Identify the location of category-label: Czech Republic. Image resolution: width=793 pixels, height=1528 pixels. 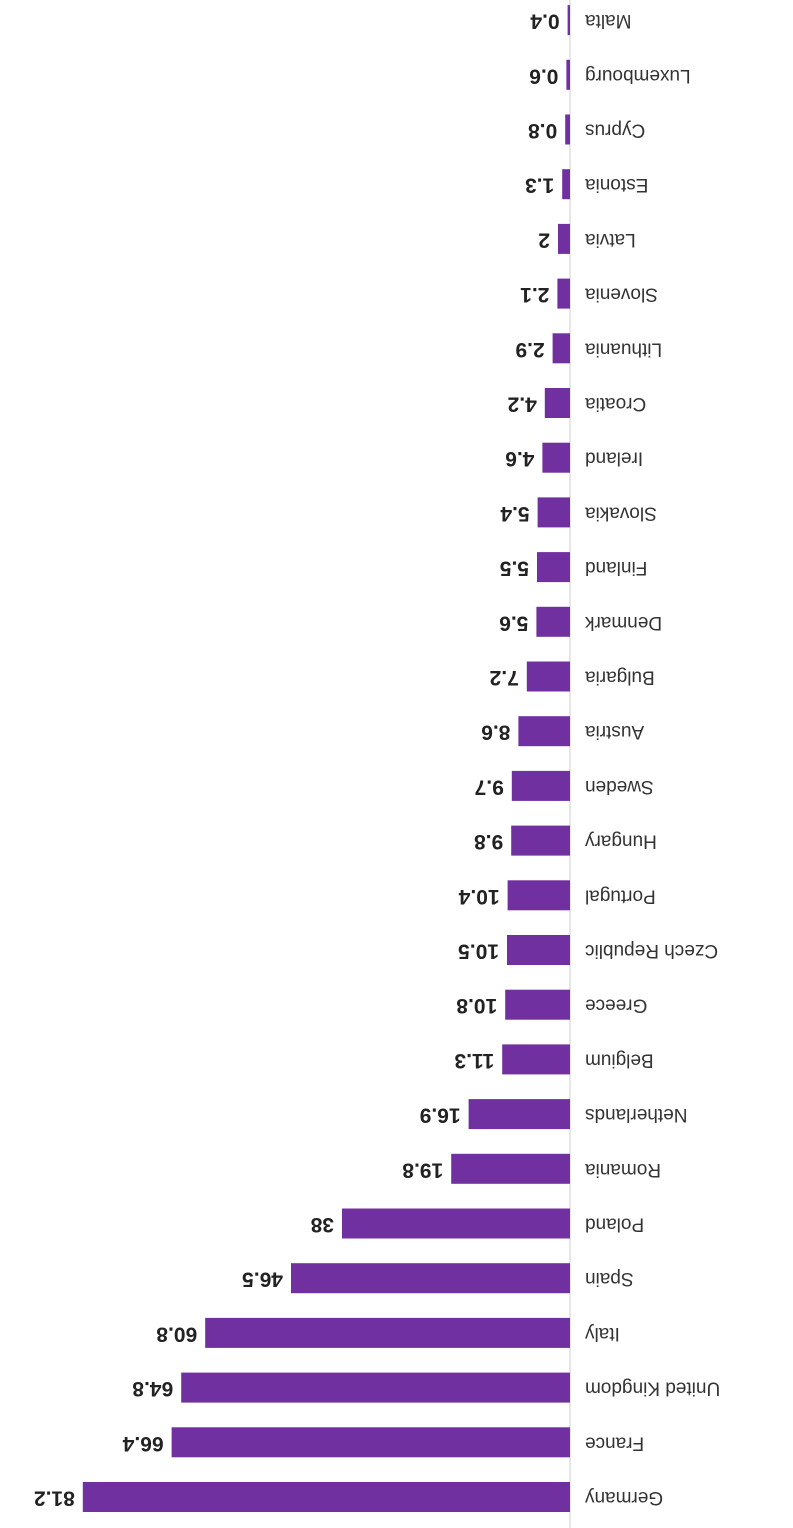
(651, 950).